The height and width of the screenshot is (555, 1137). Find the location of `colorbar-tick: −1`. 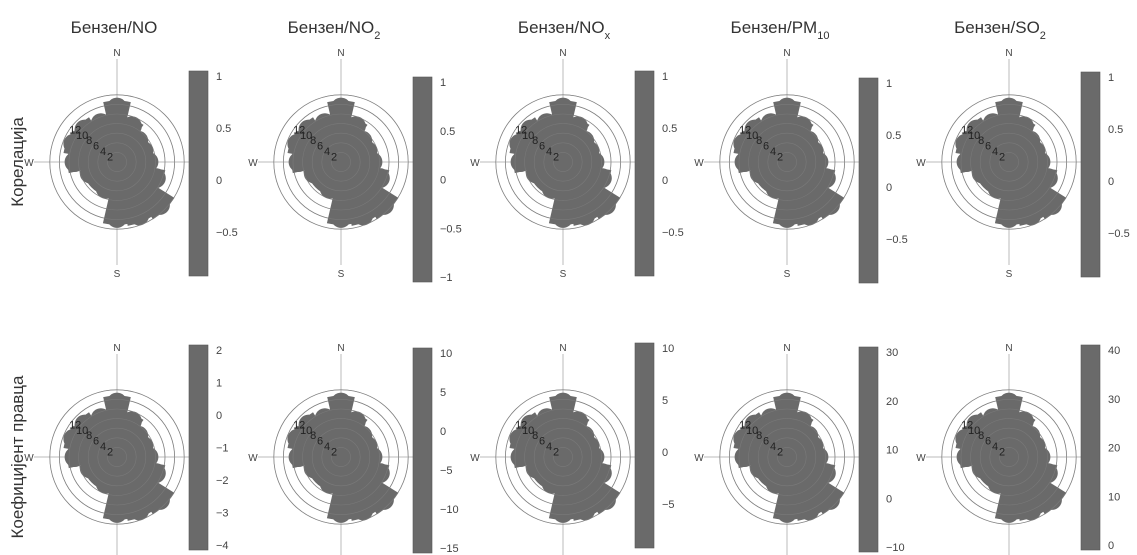

colorbar-tick: −1 is located at coordinates (222, 449).